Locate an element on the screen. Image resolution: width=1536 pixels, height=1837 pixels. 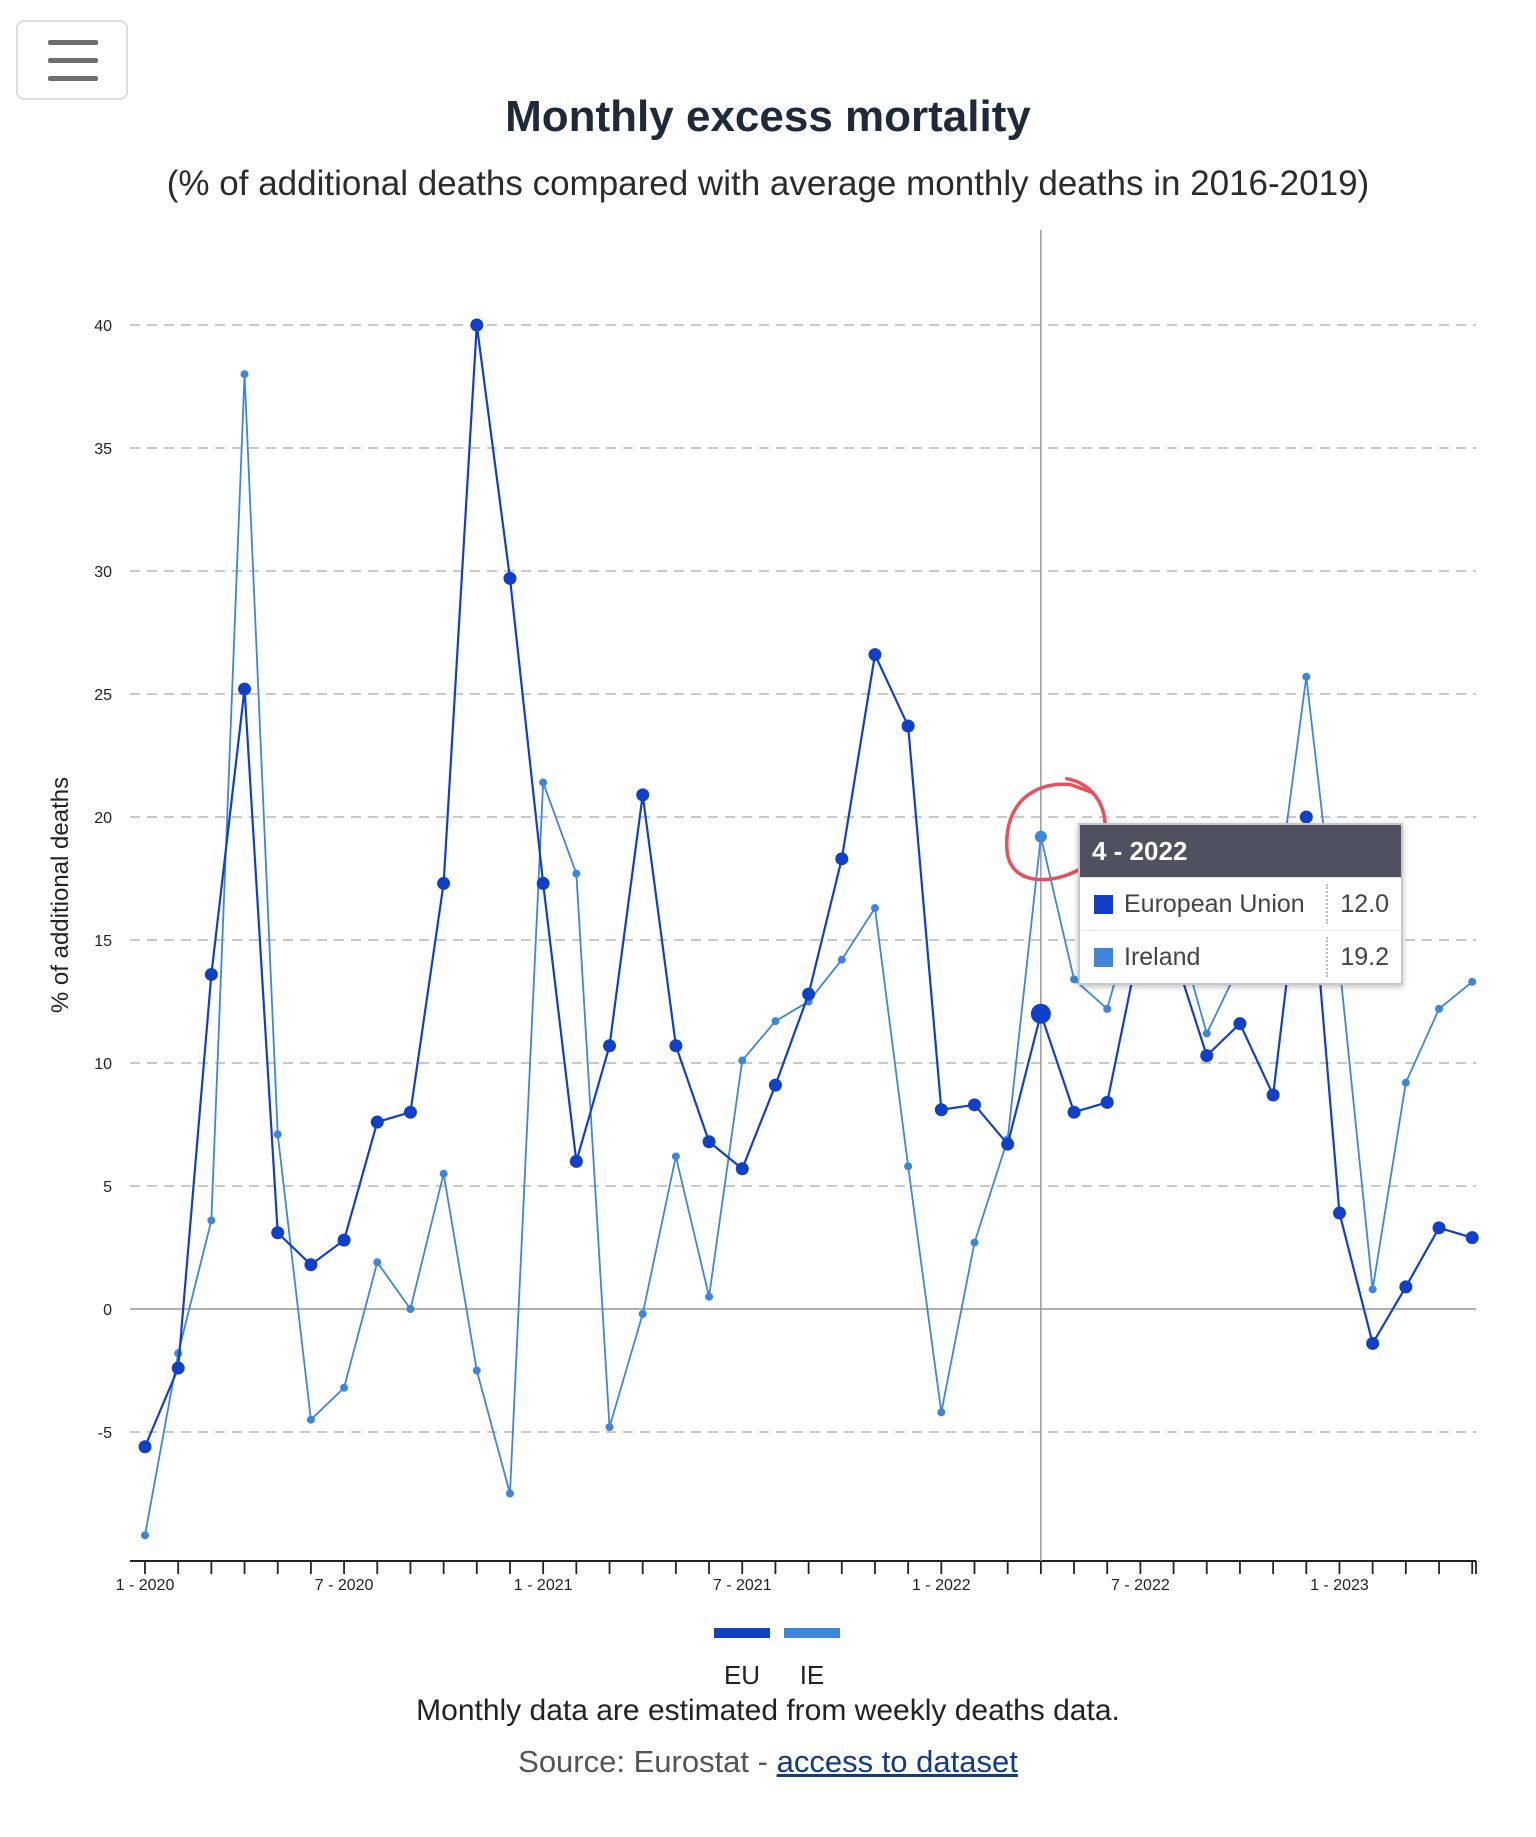
x-tick-label: 7 - 2021 is located at coordinates (742, 1585).